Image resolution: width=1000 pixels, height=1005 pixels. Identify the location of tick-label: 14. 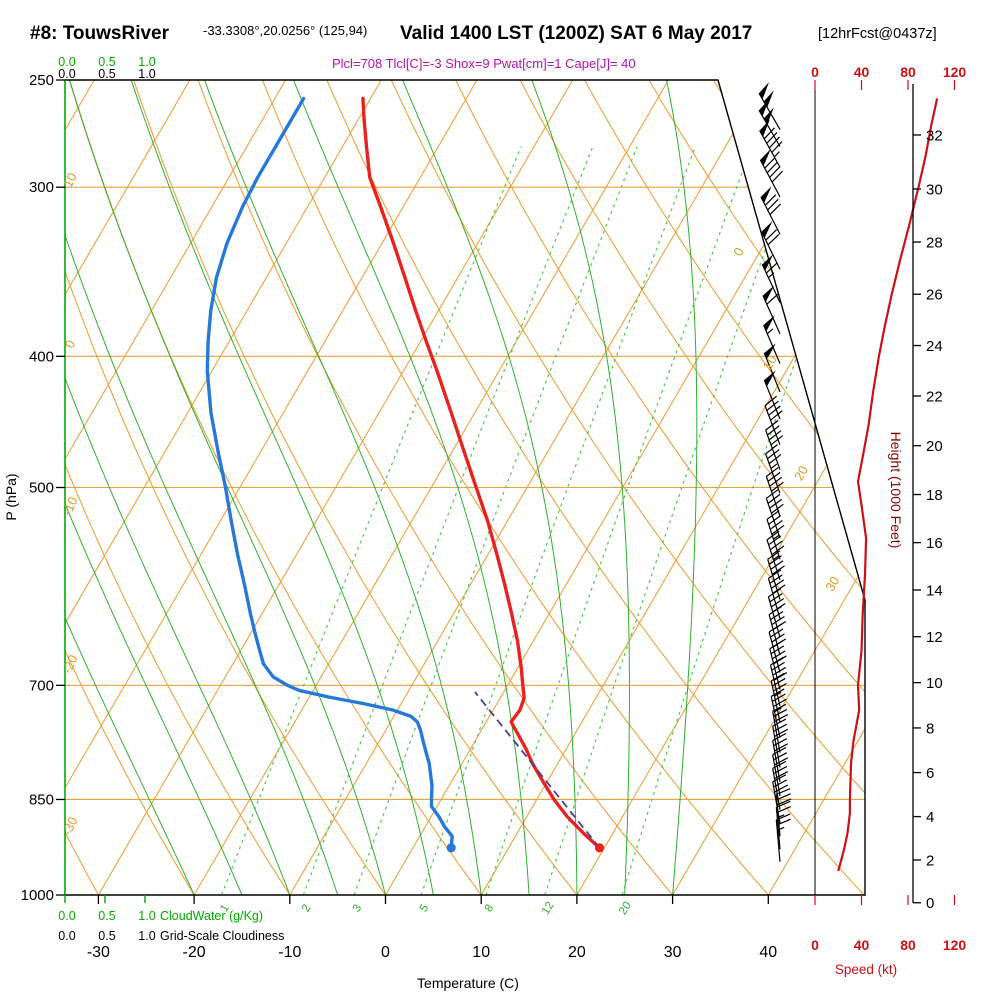
(934, 591).